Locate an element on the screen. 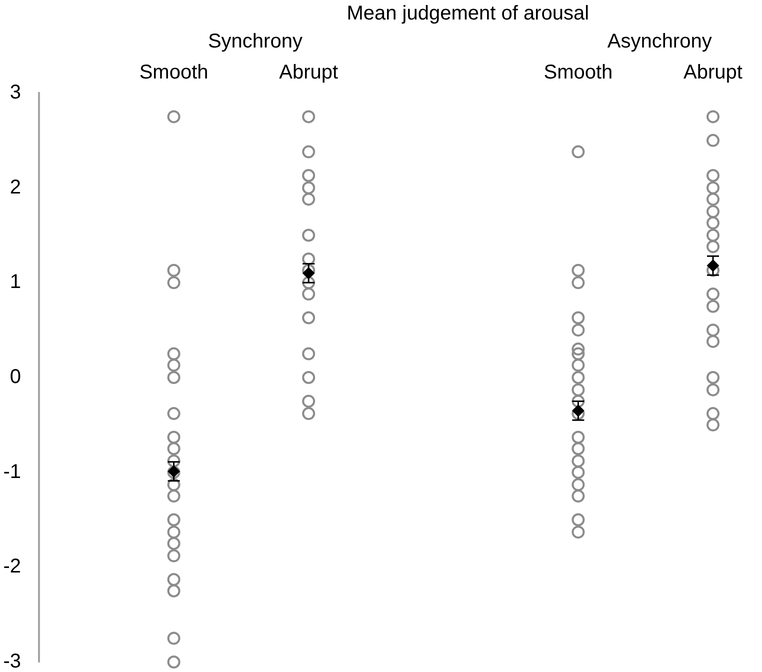 Image resolution: width=762 pixels, height=672 pixels. y-tick-label: -2 is located at coordinates (12, 567).